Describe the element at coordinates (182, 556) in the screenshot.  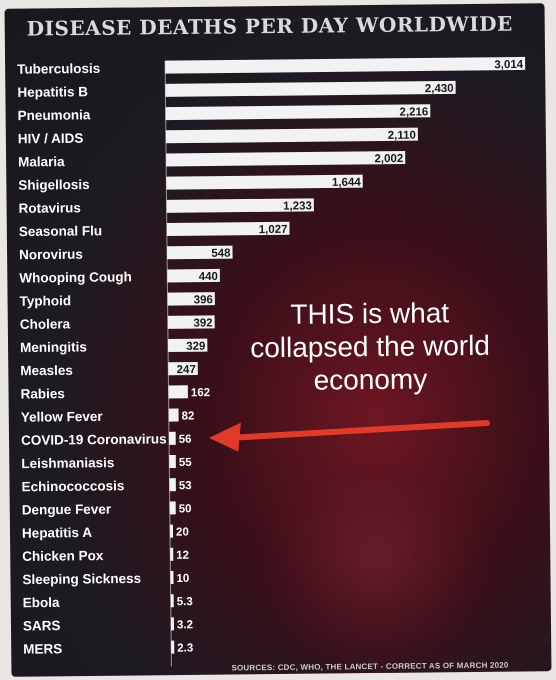
I see `value-label: 12` at that location.